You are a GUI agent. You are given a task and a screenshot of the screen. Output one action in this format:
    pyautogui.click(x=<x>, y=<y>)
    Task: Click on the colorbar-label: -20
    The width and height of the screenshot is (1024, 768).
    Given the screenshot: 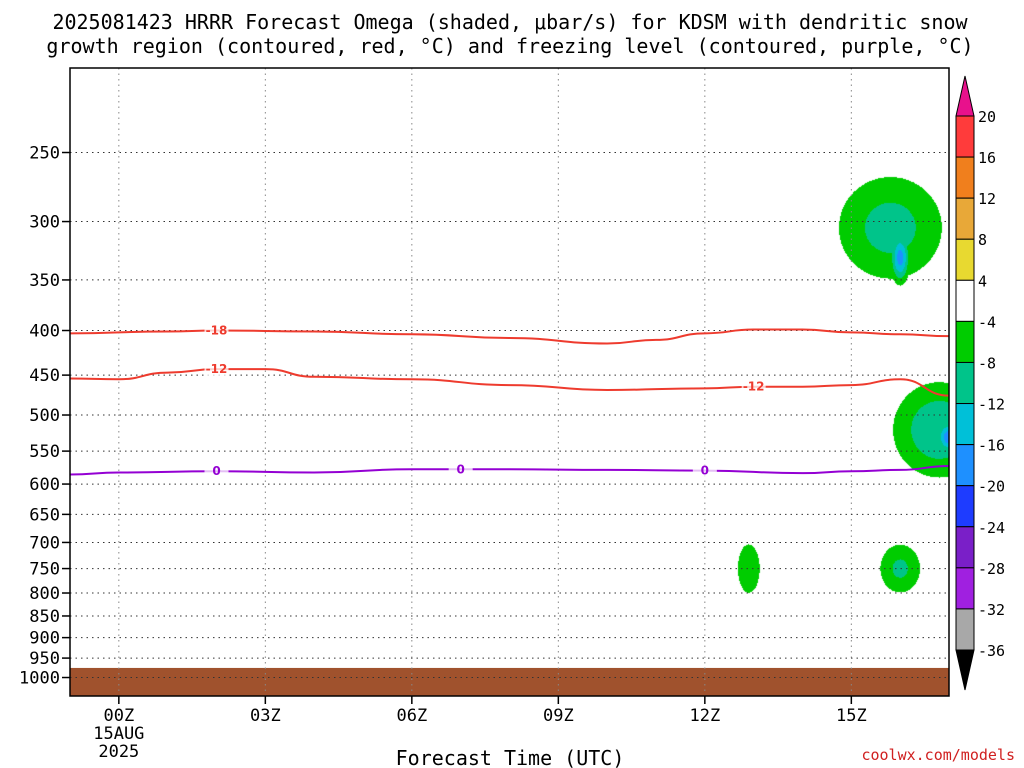 What is the action you would take?
    pyautogui.click(x=991, y=487)
    